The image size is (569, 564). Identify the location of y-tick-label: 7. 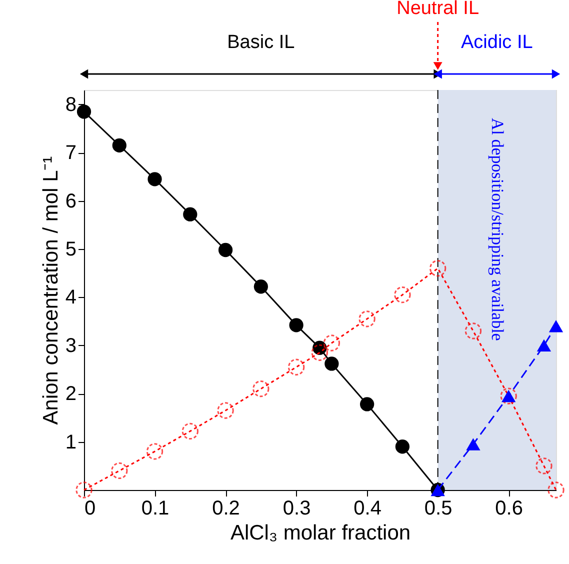
(70, 153).